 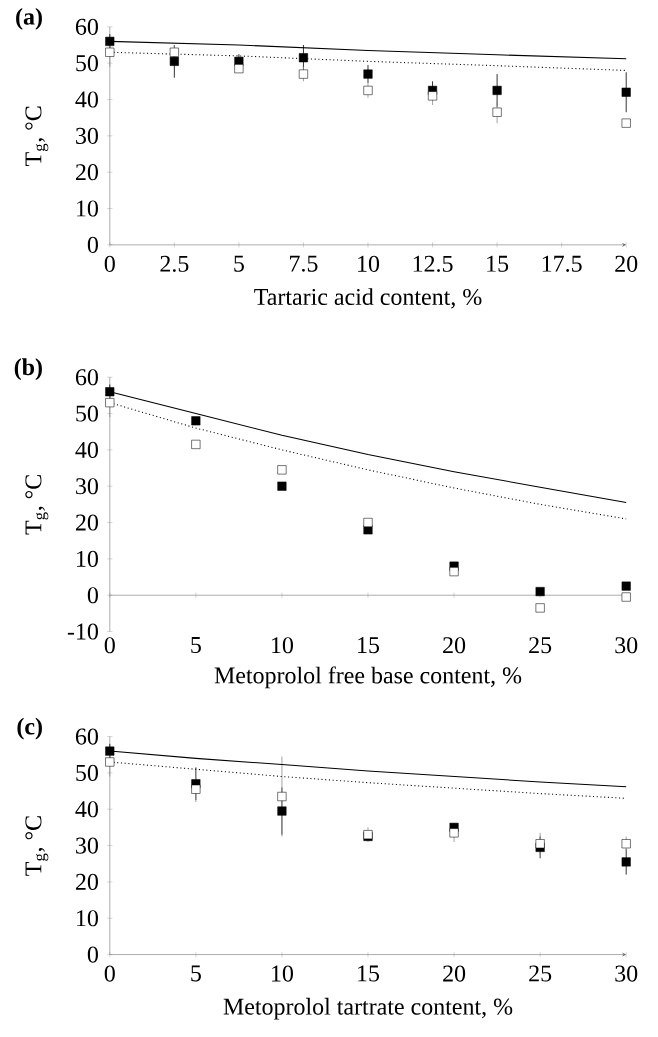 I want to click on x-axis-title: Tartaric acid content, %, so click(x=368, y=298).